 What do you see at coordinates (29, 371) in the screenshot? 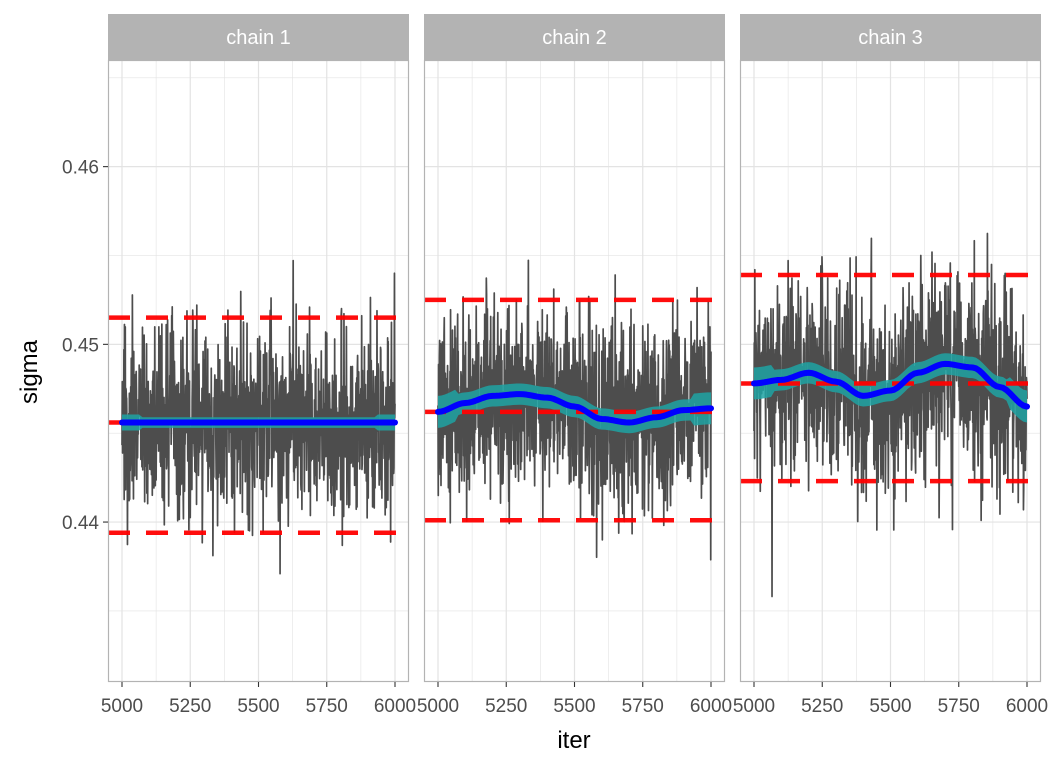
I see `y-axis-title: sigma` at bounding box center [29, 371].